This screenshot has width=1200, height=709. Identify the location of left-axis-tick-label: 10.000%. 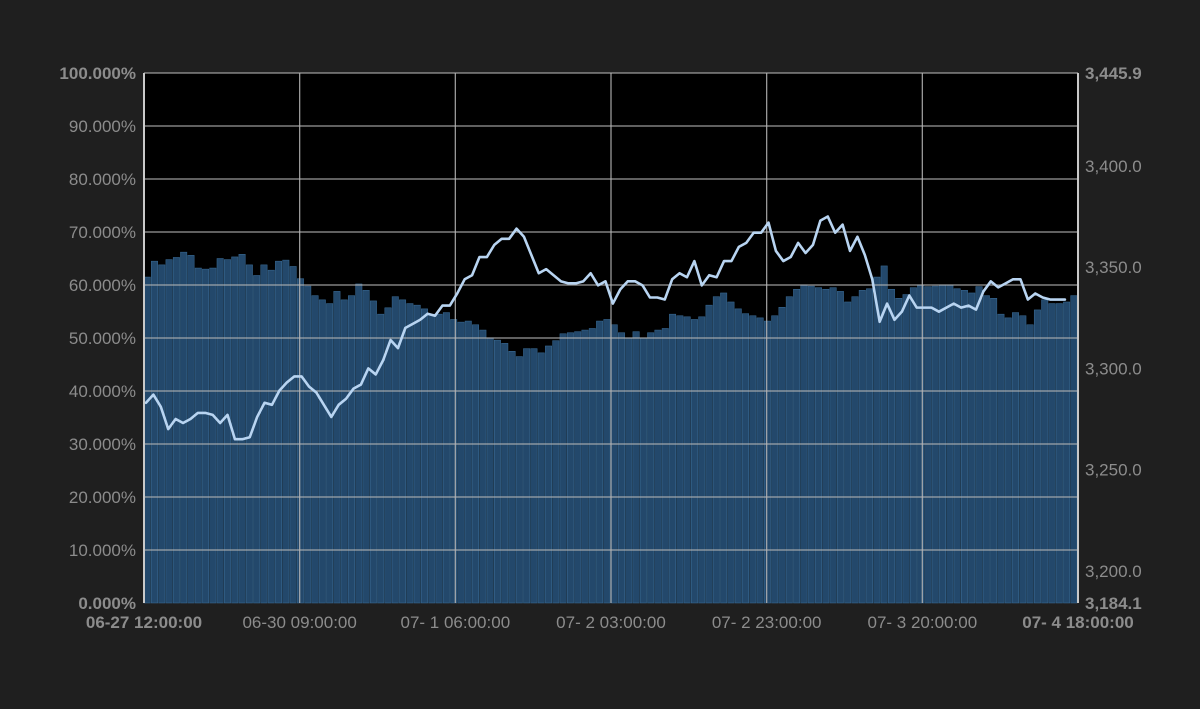
(102, 550).